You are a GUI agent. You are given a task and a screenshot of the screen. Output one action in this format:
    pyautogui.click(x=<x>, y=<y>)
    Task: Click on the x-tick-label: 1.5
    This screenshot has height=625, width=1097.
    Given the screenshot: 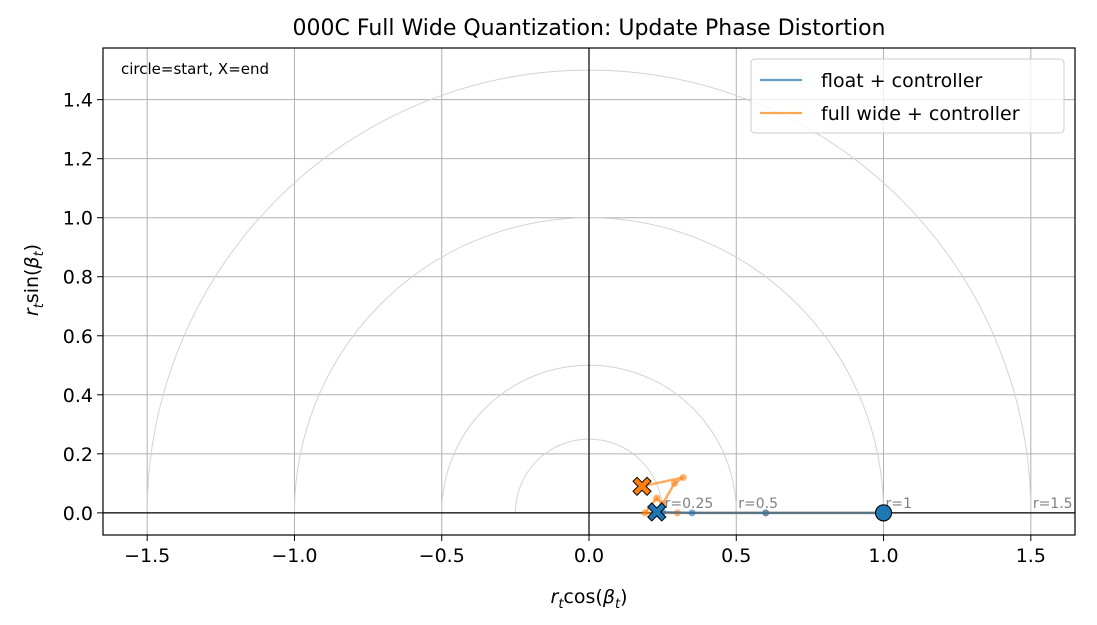 What is the action you would take?
    pyautogui.click(x=1031, y=556)
    